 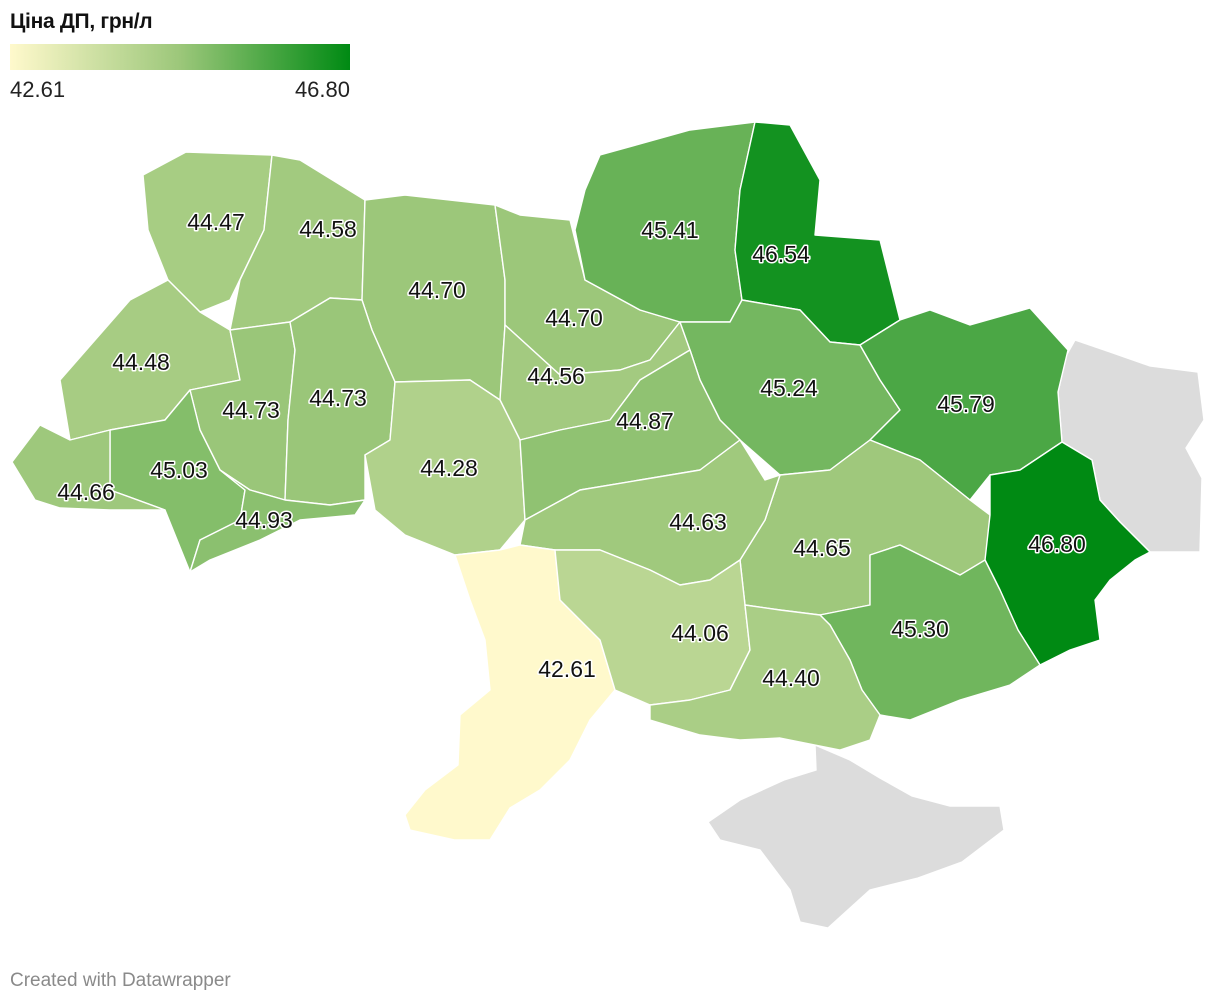 What do you see at coordinates (700, 633) in the screenshot?
I see `value-label-kherson-north: 44.06` at bounding box center [700, 633].